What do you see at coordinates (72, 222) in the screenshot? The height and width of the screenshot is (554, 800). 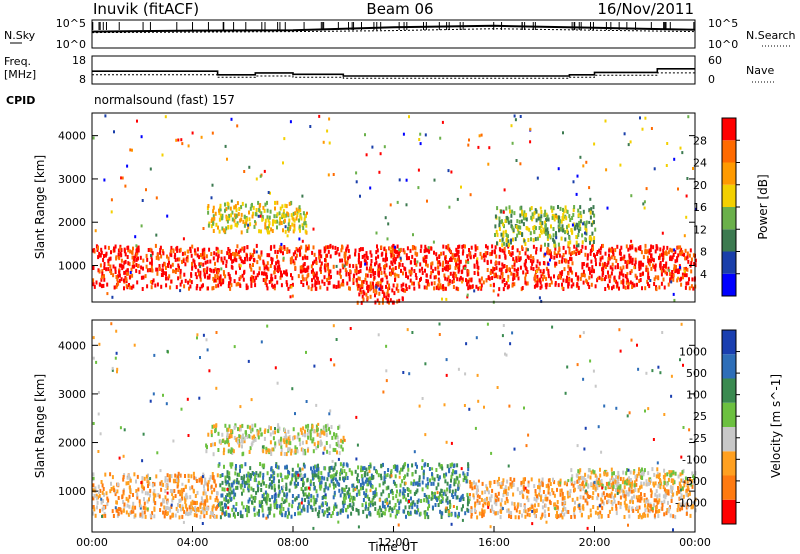 I see `power-y-tick-label: 2000` at bounding box center [72, 222].